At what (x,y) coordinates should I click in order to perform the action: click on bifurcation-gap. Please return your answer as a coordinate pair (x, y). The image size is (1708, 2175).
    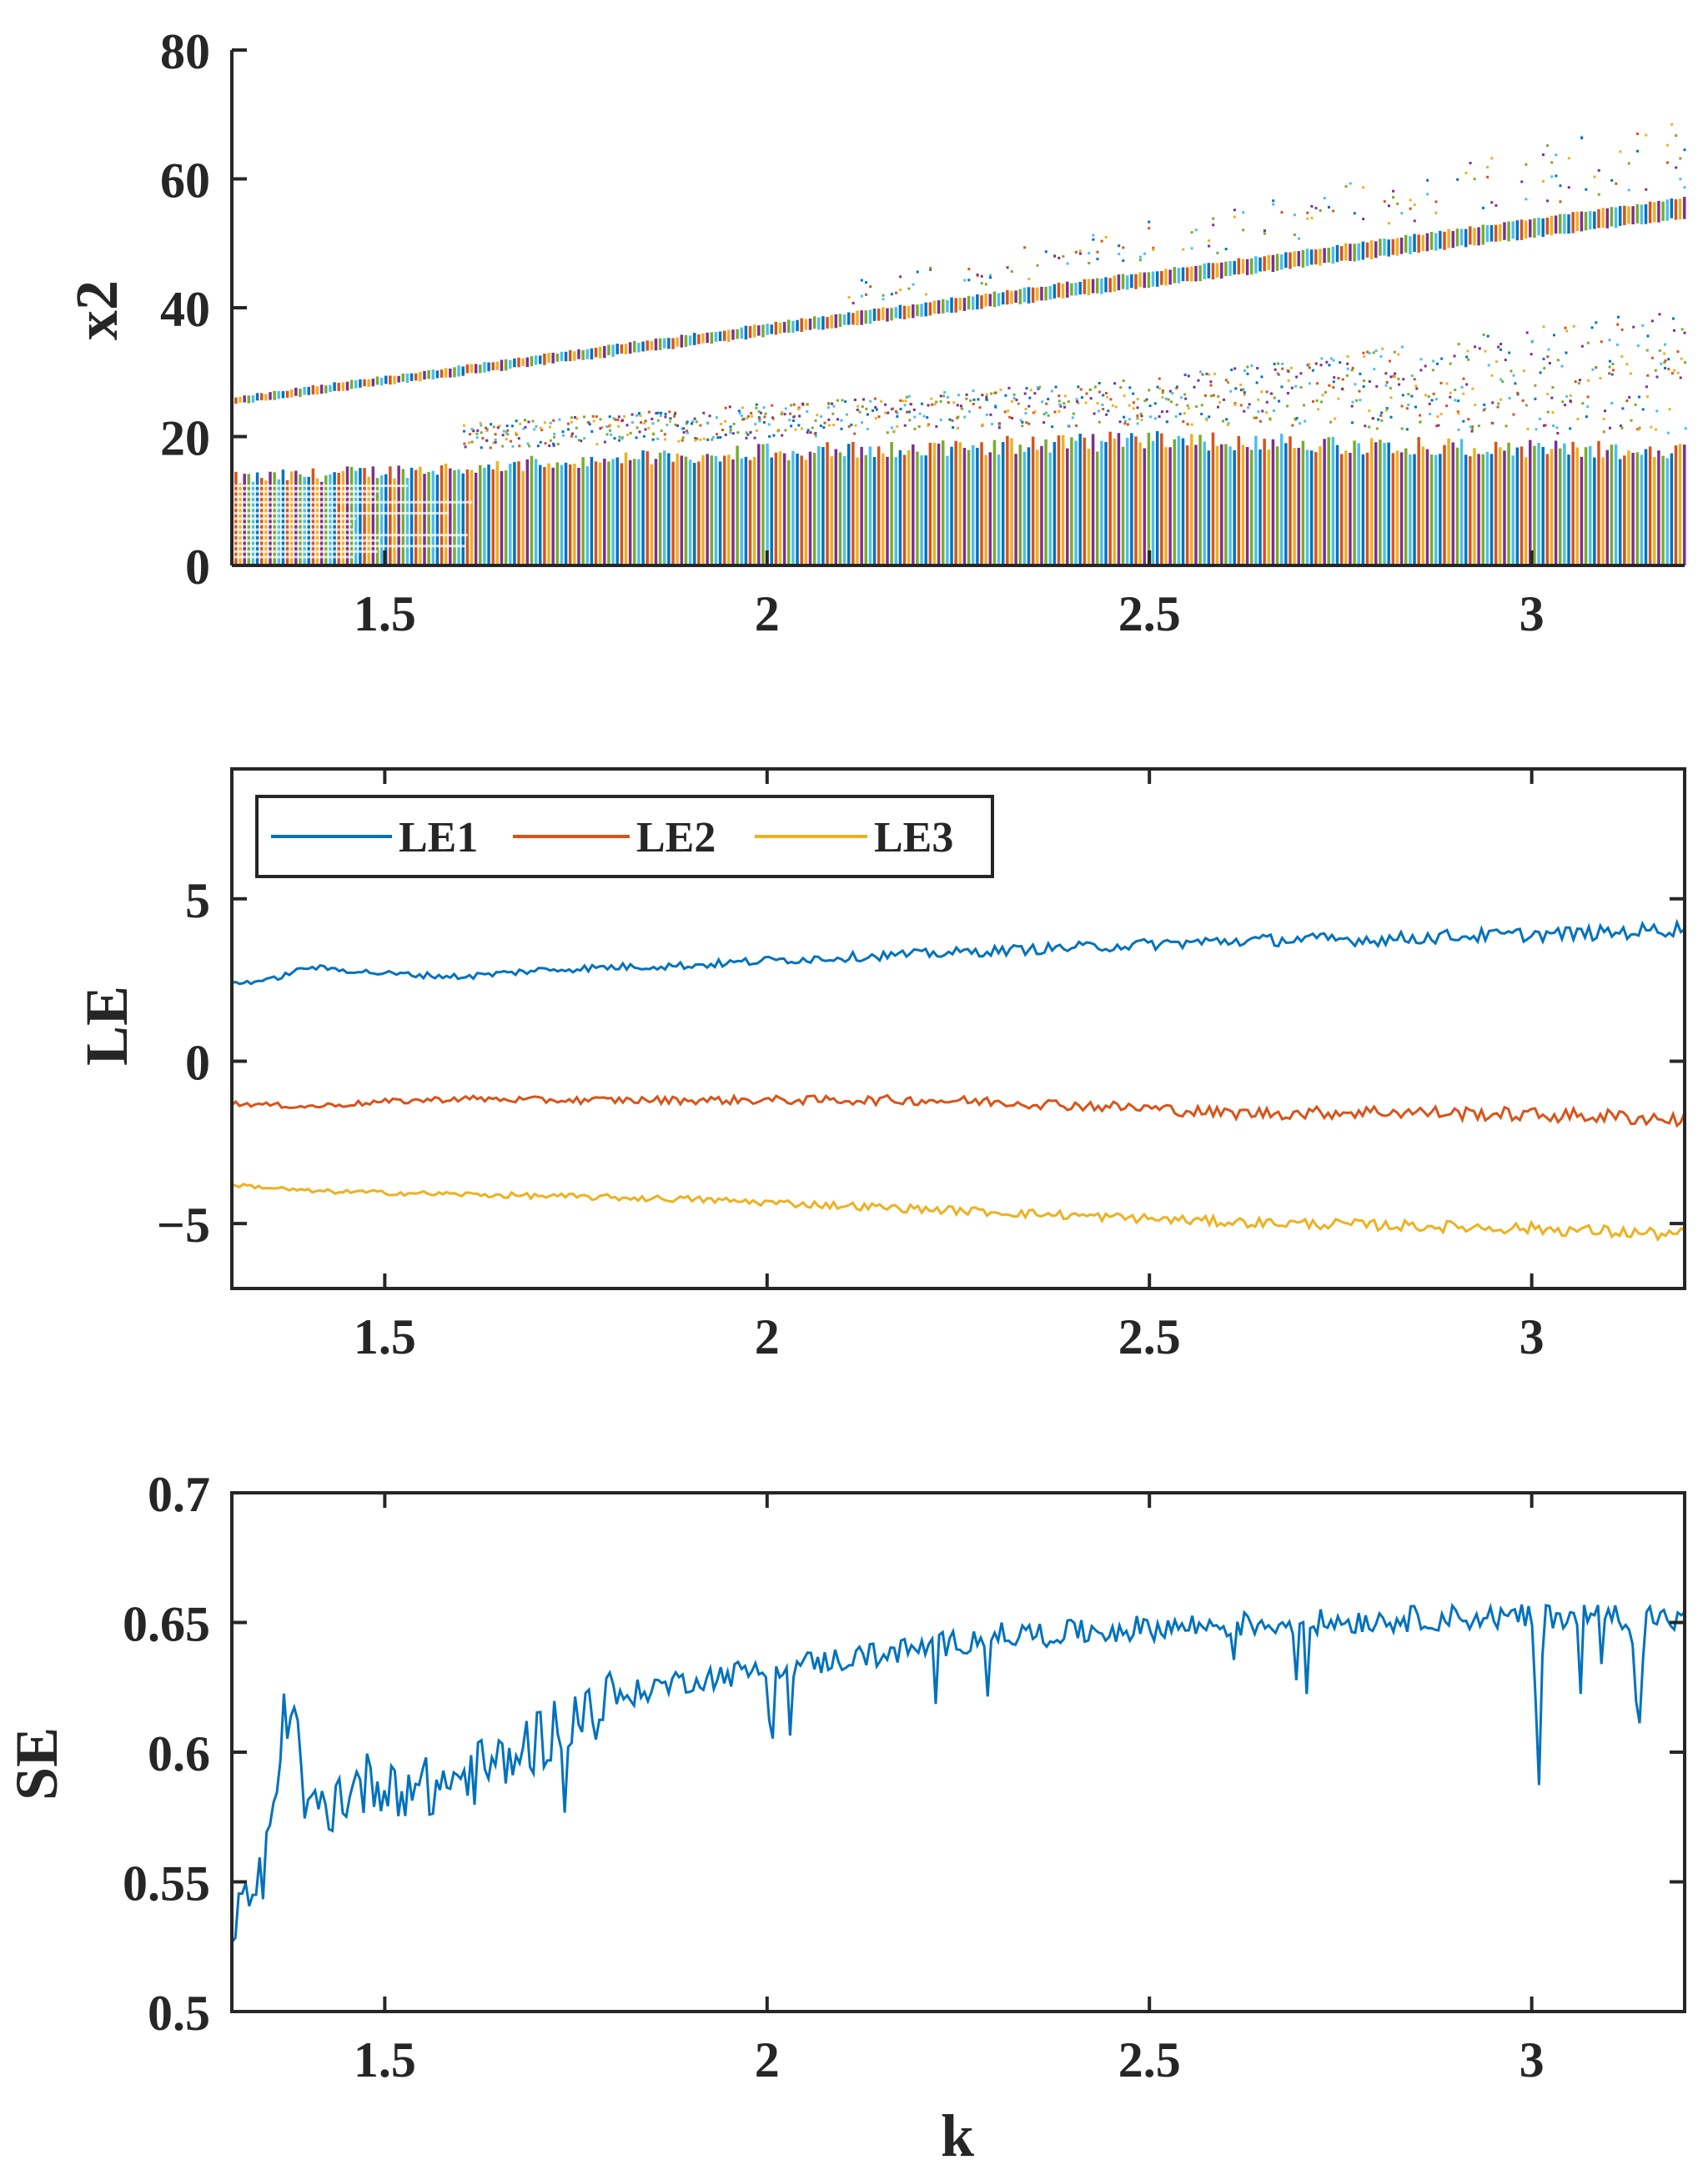
    Looking at the image, I should click on (293, 557).